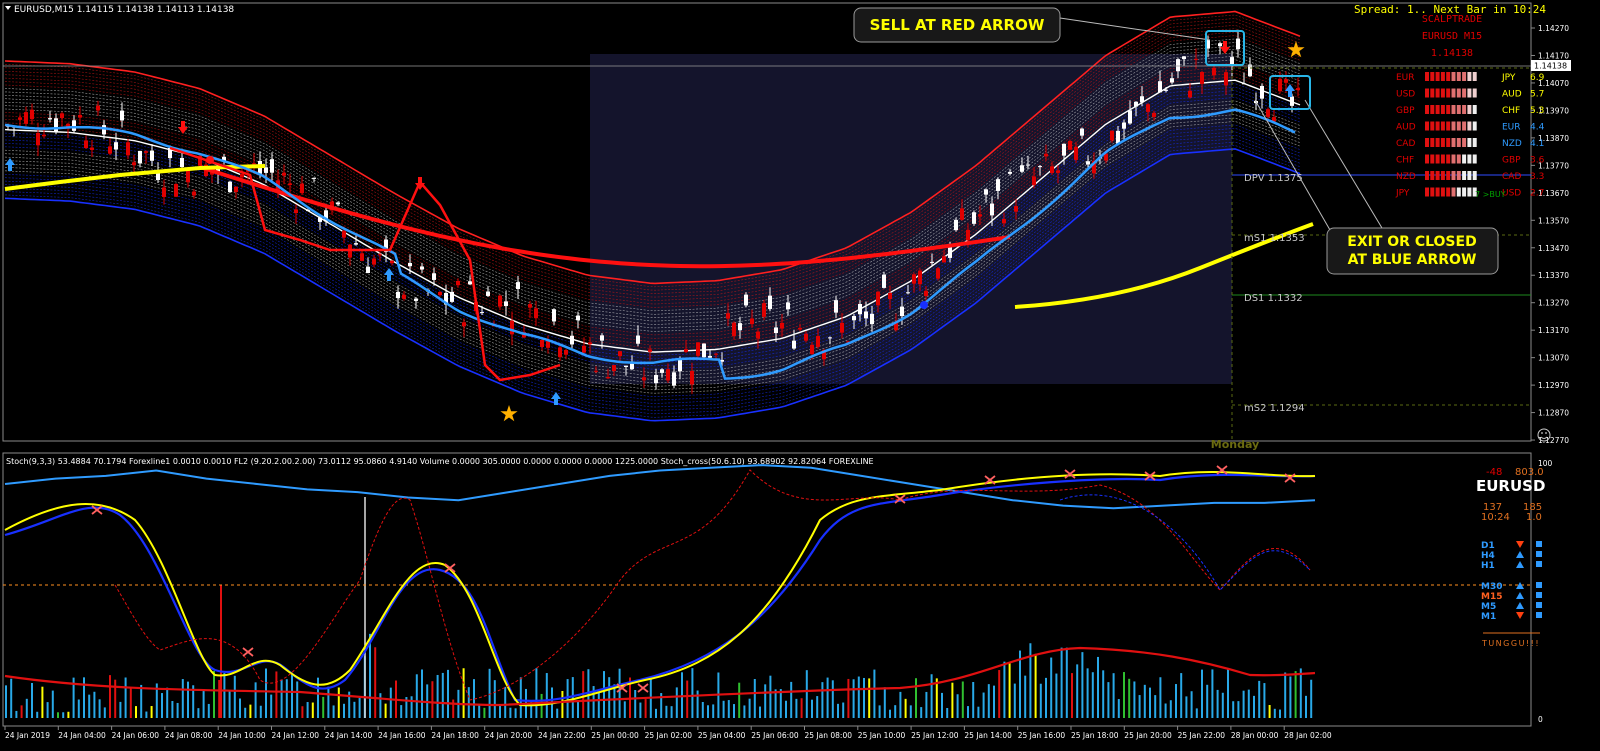 The image size is (1600, 751). I want to click on time-tick-label: 24 Jan 06:00, so click(136, 735).